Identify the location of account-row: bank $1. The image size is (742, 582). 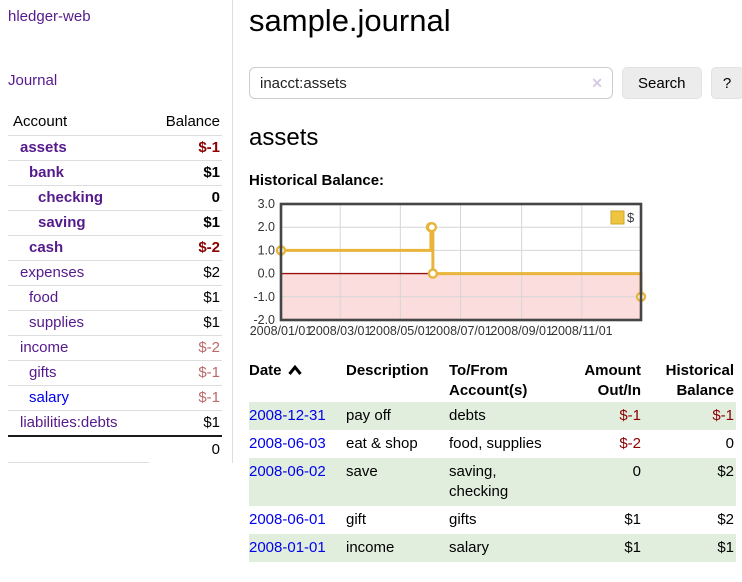
(115, 173).